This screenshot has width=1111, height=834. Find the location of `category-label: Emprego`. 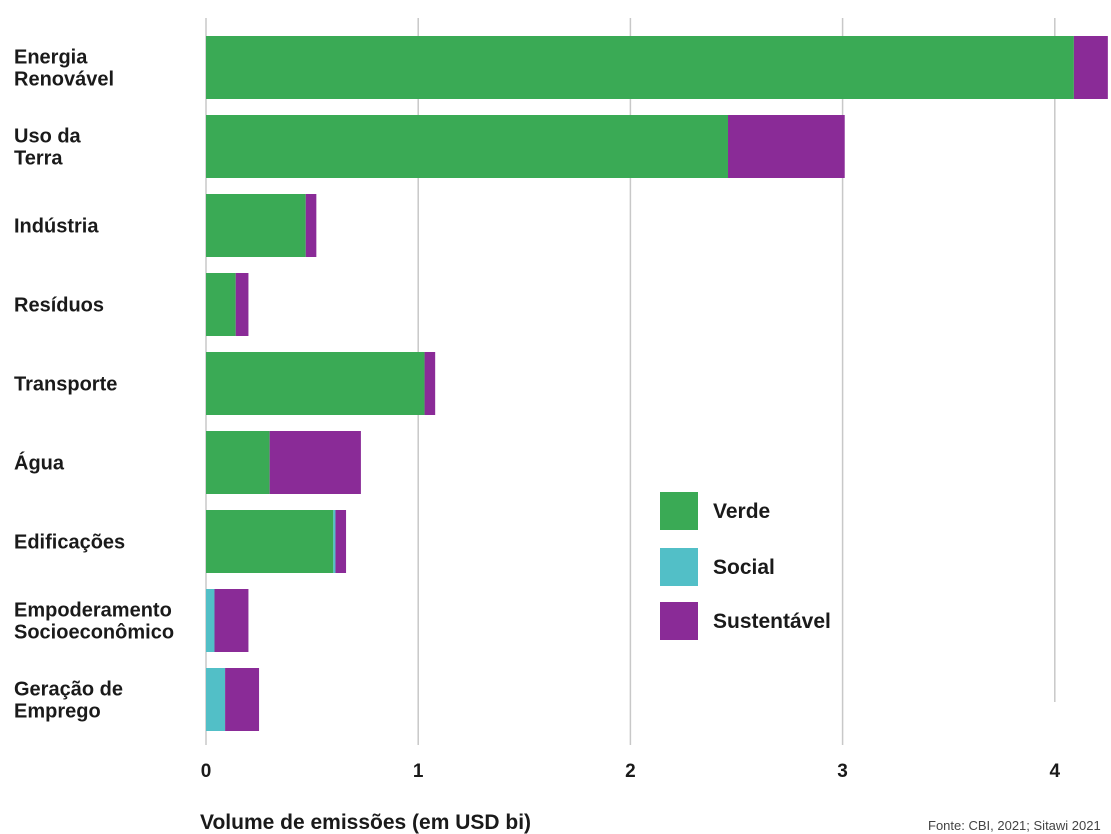

category-label: Emprego is located at coordinates (57, 712).